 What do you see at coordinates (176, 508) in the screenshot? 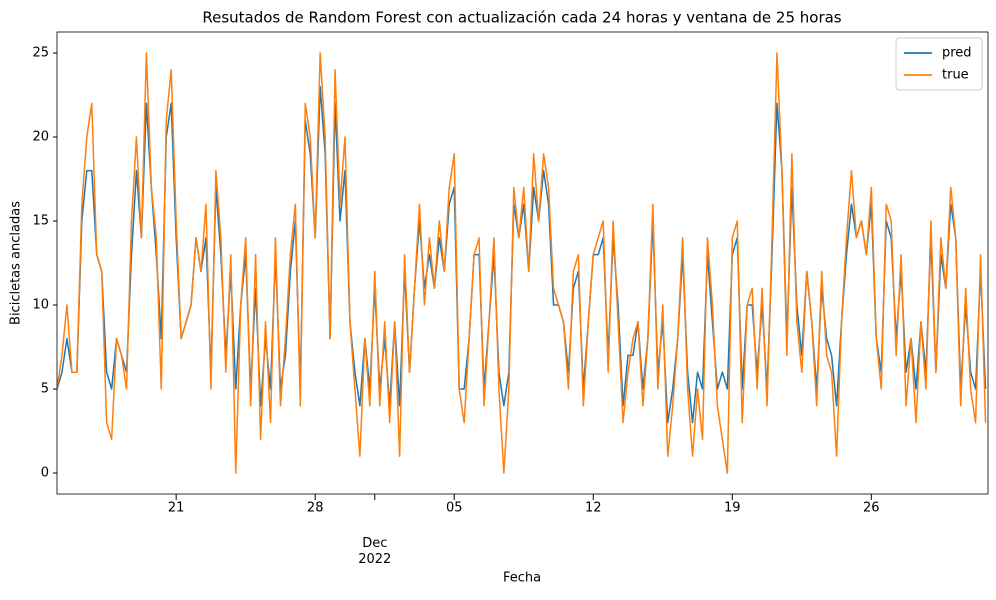
I see `x-tick-label: 21` at bounding box center [176, 508].